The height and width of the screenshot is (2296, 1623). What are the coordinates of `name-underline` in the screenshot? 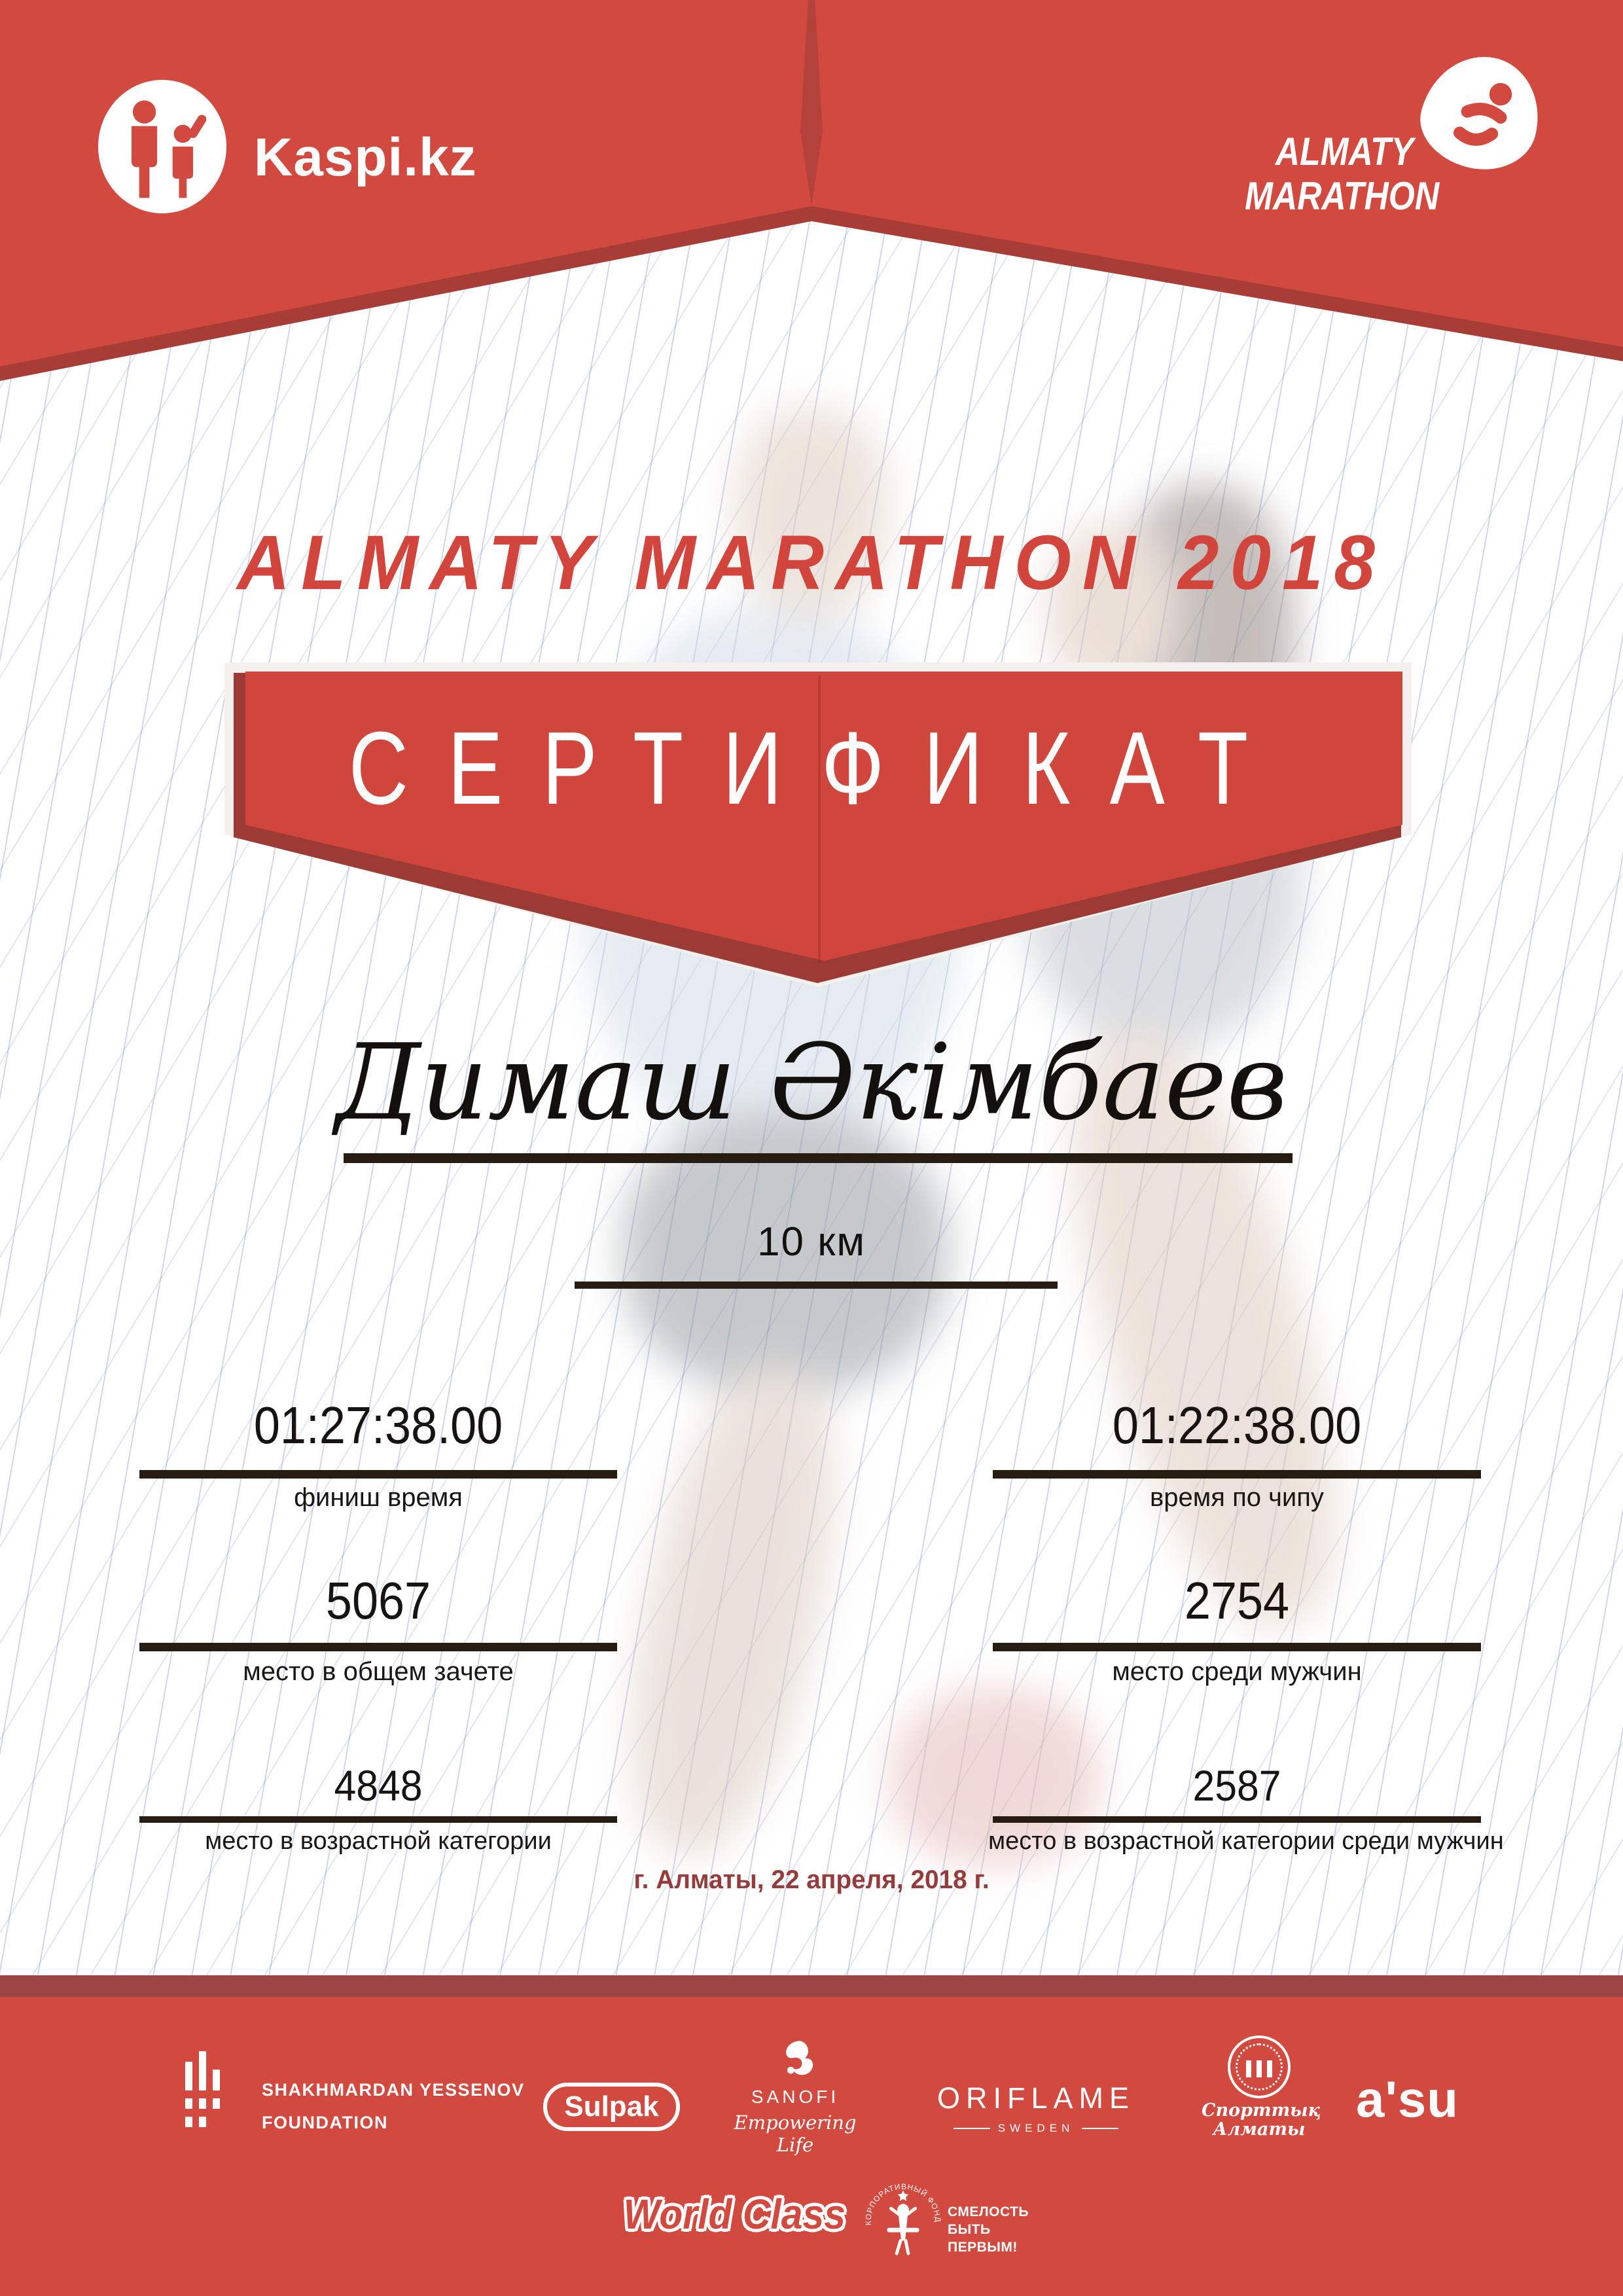 It's located at (818, 1158).